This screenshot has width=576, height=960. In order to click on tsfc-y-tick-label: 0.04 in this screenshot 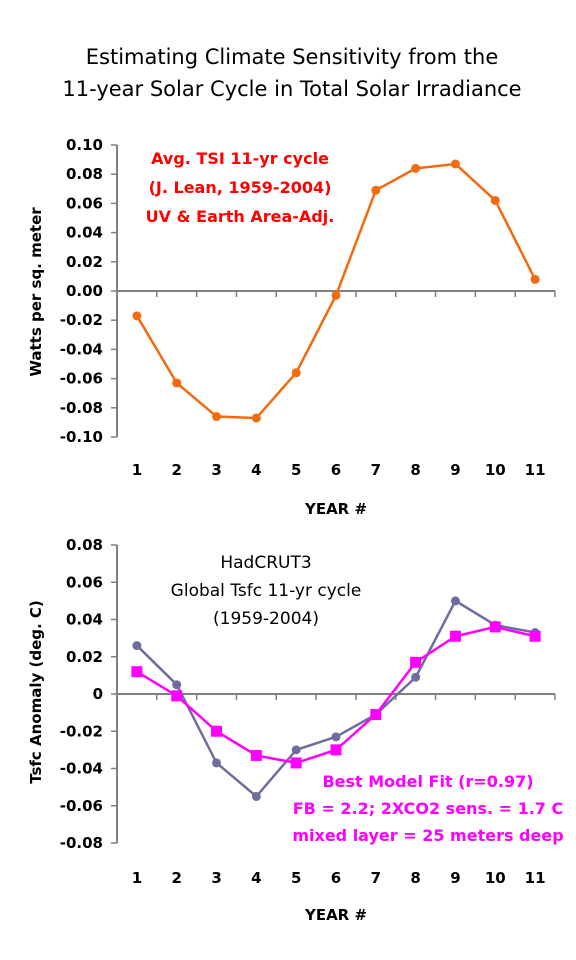, I will do `click(84, 620)`.